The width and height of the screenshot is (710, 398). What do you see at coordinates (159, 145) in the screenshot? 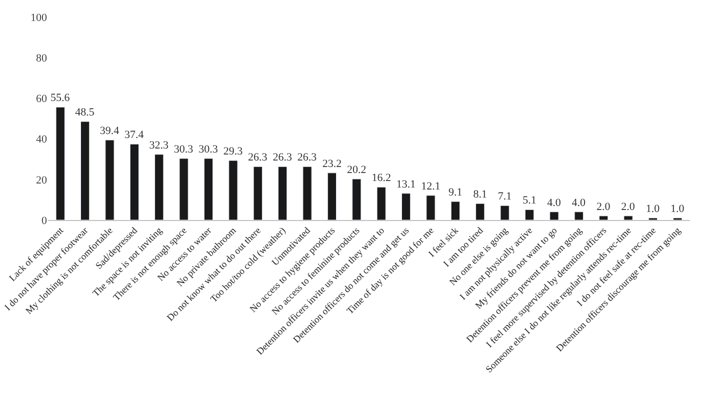
I see `data-label: 32.3` at bounding box center [159, 145].